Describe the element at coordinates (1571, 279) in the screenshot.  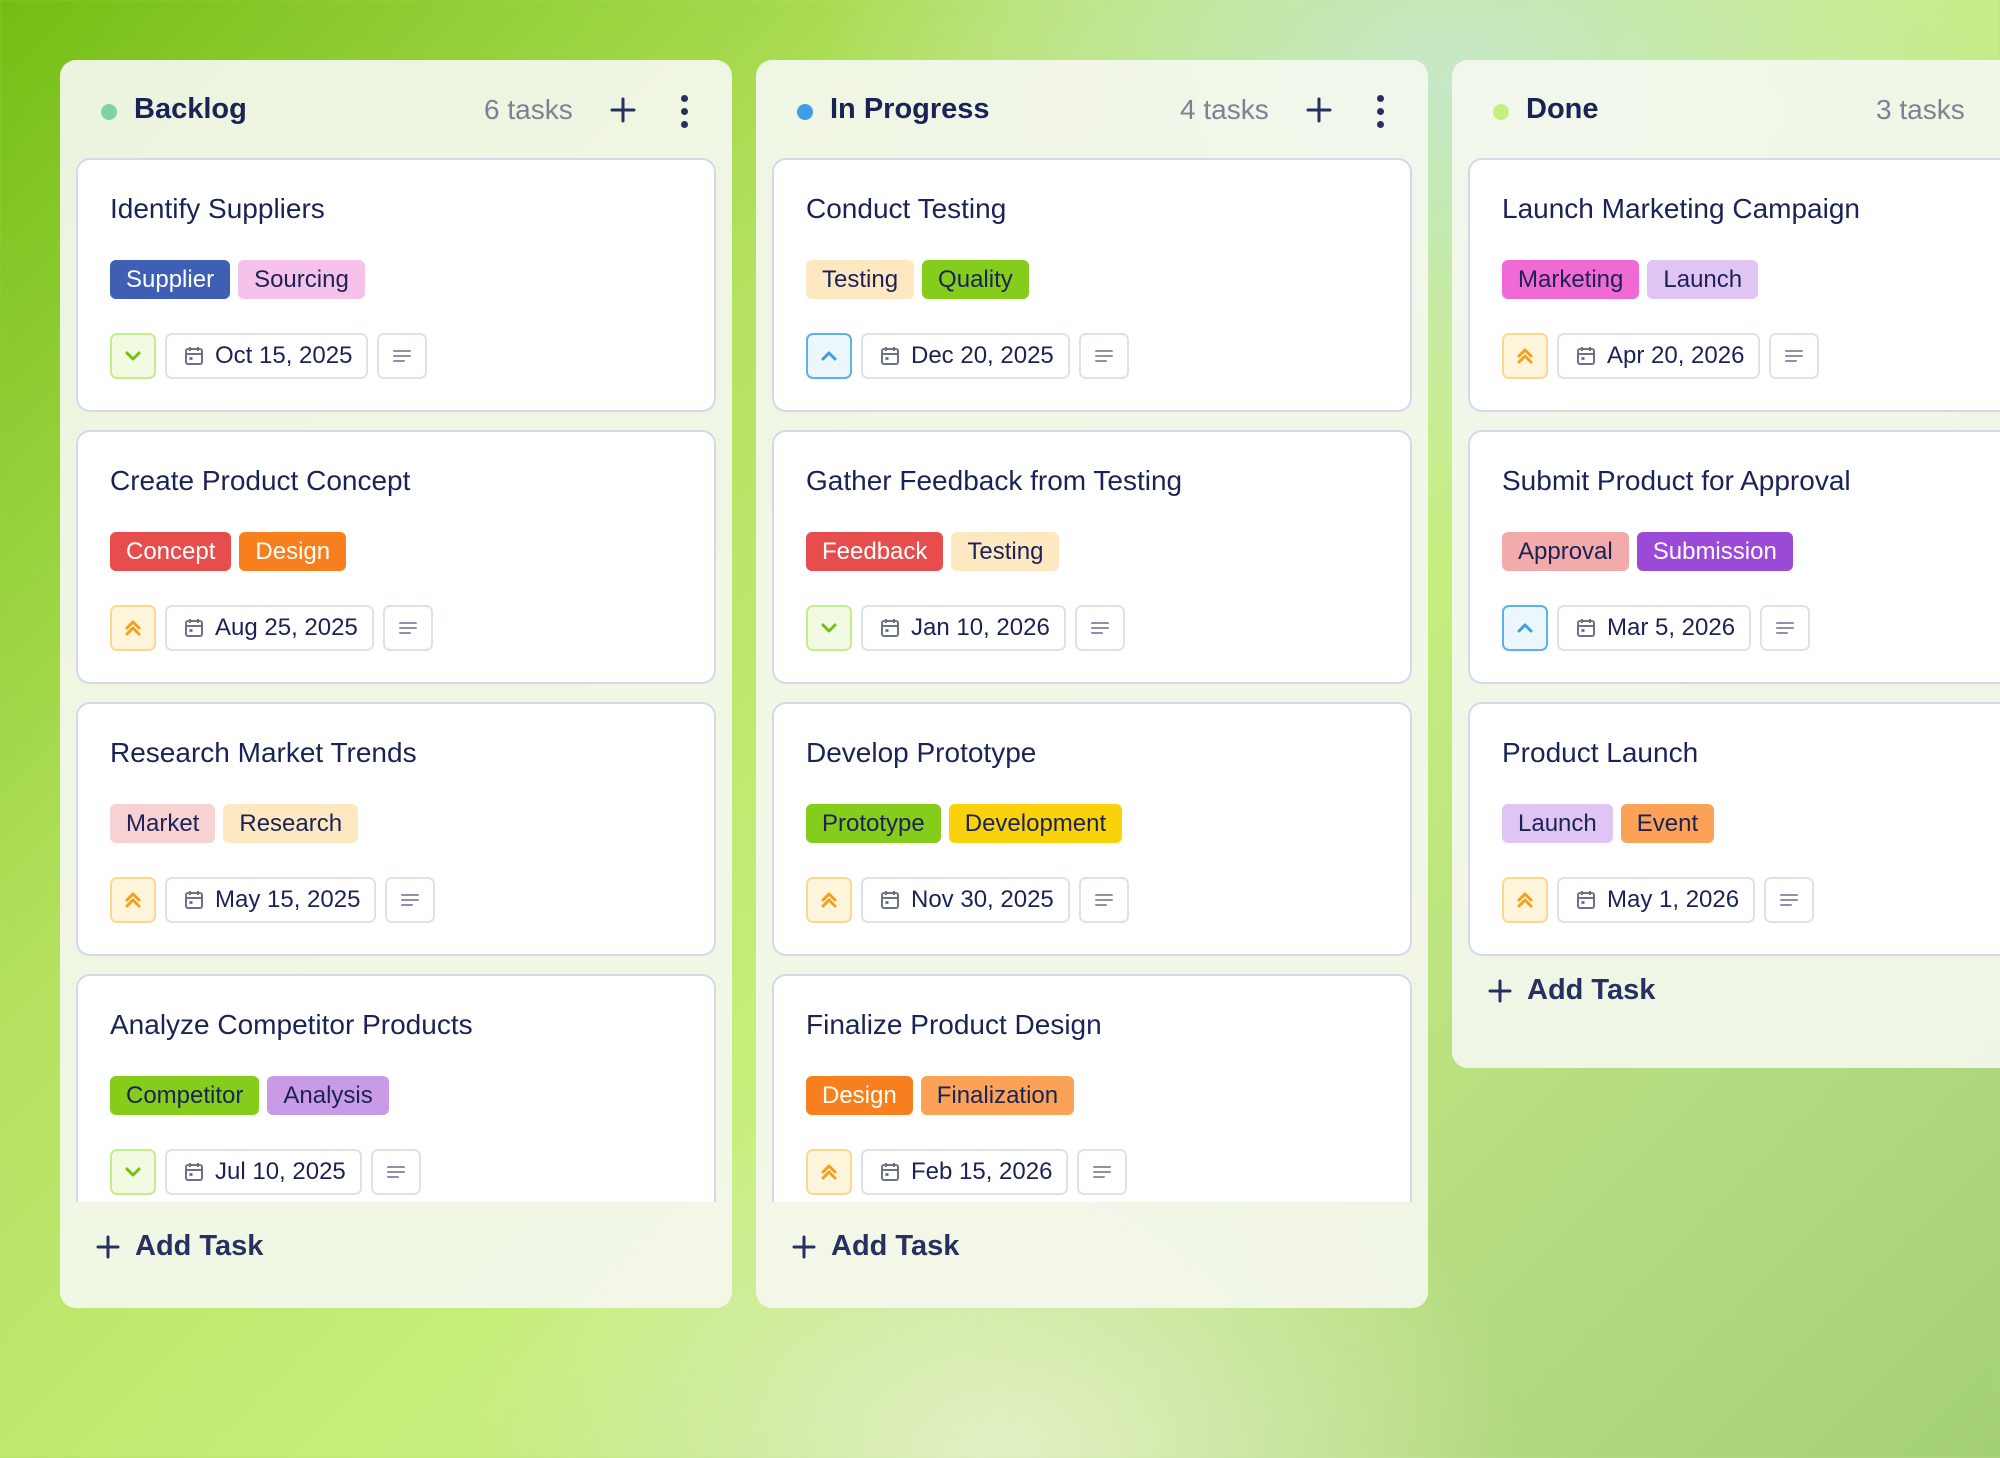
I see `tag-label: Marketing` at that location.